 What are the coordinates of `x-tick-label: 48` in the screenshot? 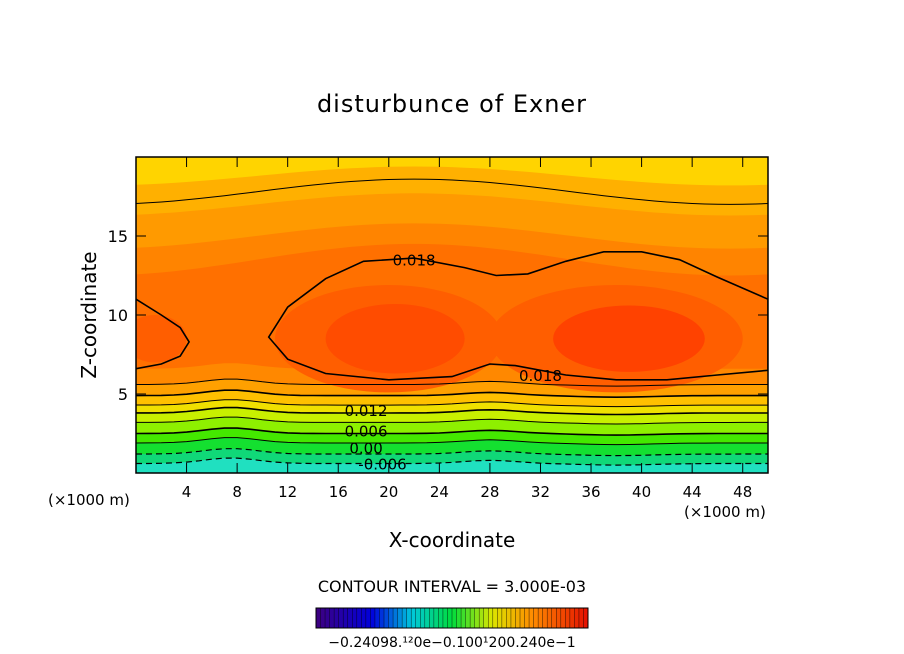 It's located at (742, 492).